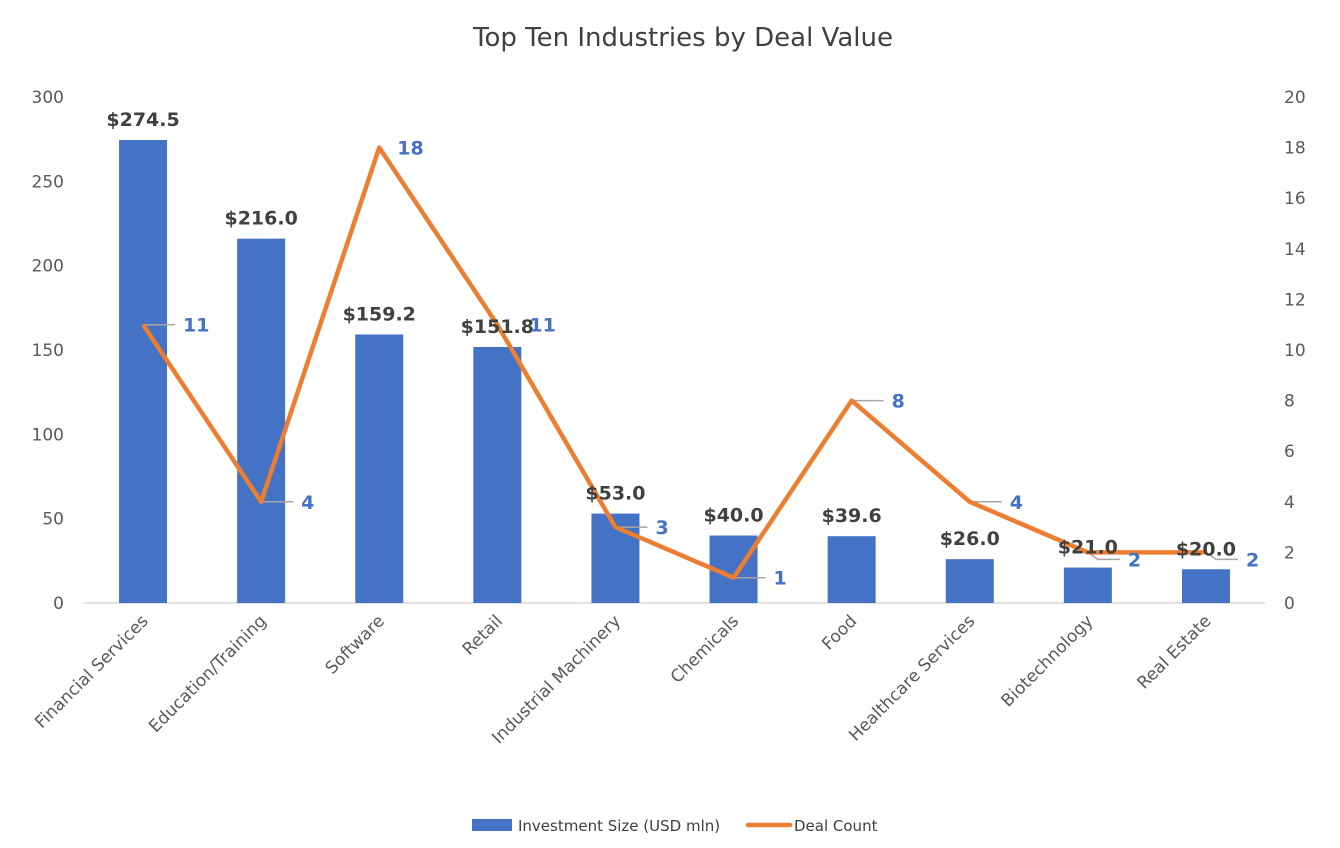 Image resolution: width=1340 pixels, height=848 pixels. What do you see at coordinates (48, 435) in the screenshot?
I see `y-left-tick-label: 100` at bounding box center [48, 435].